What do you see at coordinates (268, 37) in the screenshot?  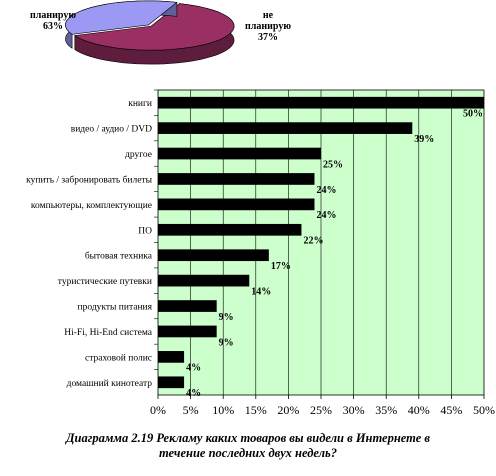 I see `pie-label-not-planning-value: 37%` at bounding box center [268, 37].